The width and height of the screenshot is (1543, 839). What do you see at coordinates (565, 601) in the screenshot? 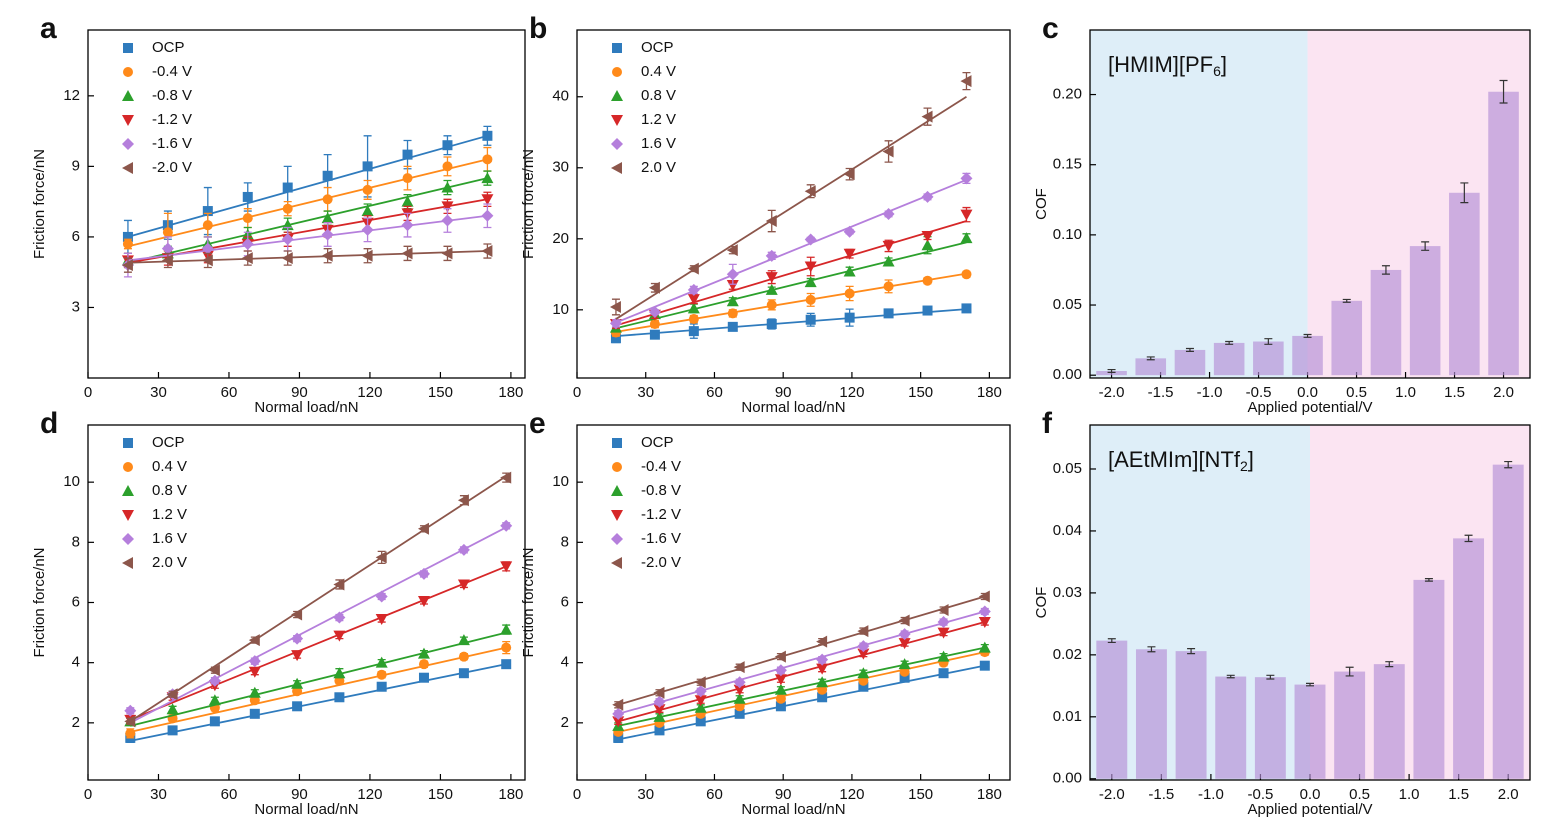
I see `y-tick-label: 6` at bounding box center [565, 601].